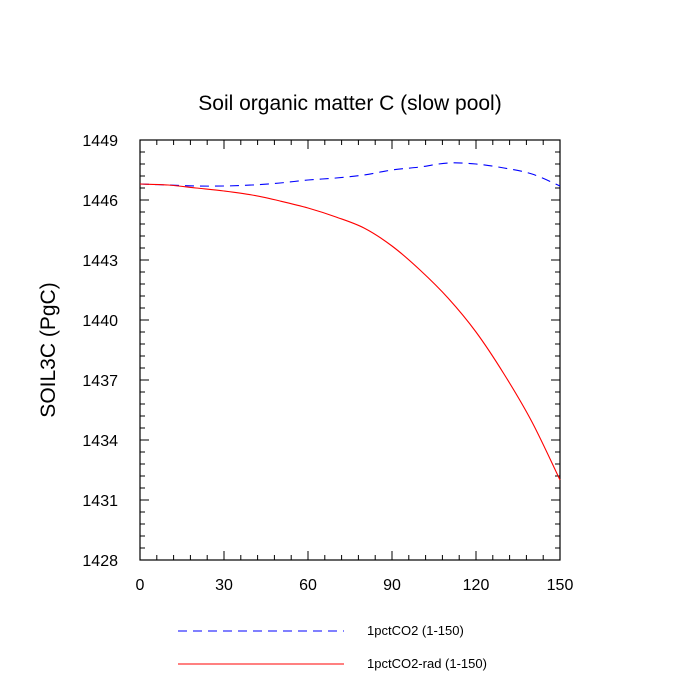 Image resolution: width=700 pixels, height=700 pixels. What do you see at coordinates (476, 585) in the screenshot?
I see `x-tick-label: 120` at bounding box center [476, 585].